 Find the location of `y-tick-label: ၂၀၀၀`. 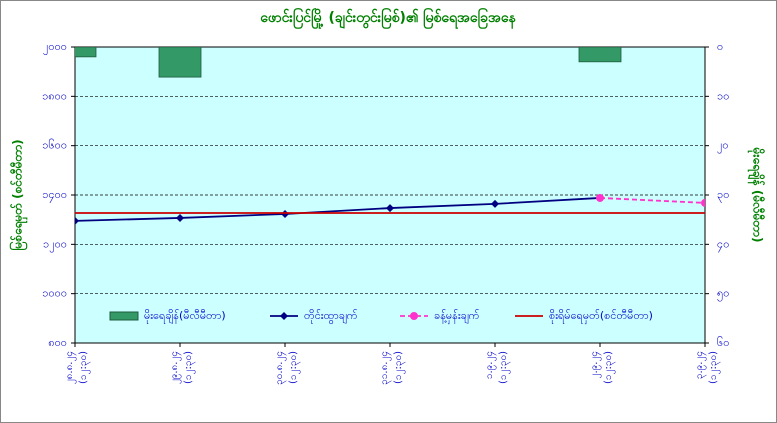

y-tick-label: ၂၀၀၀ is located at coordinates (55, 47).